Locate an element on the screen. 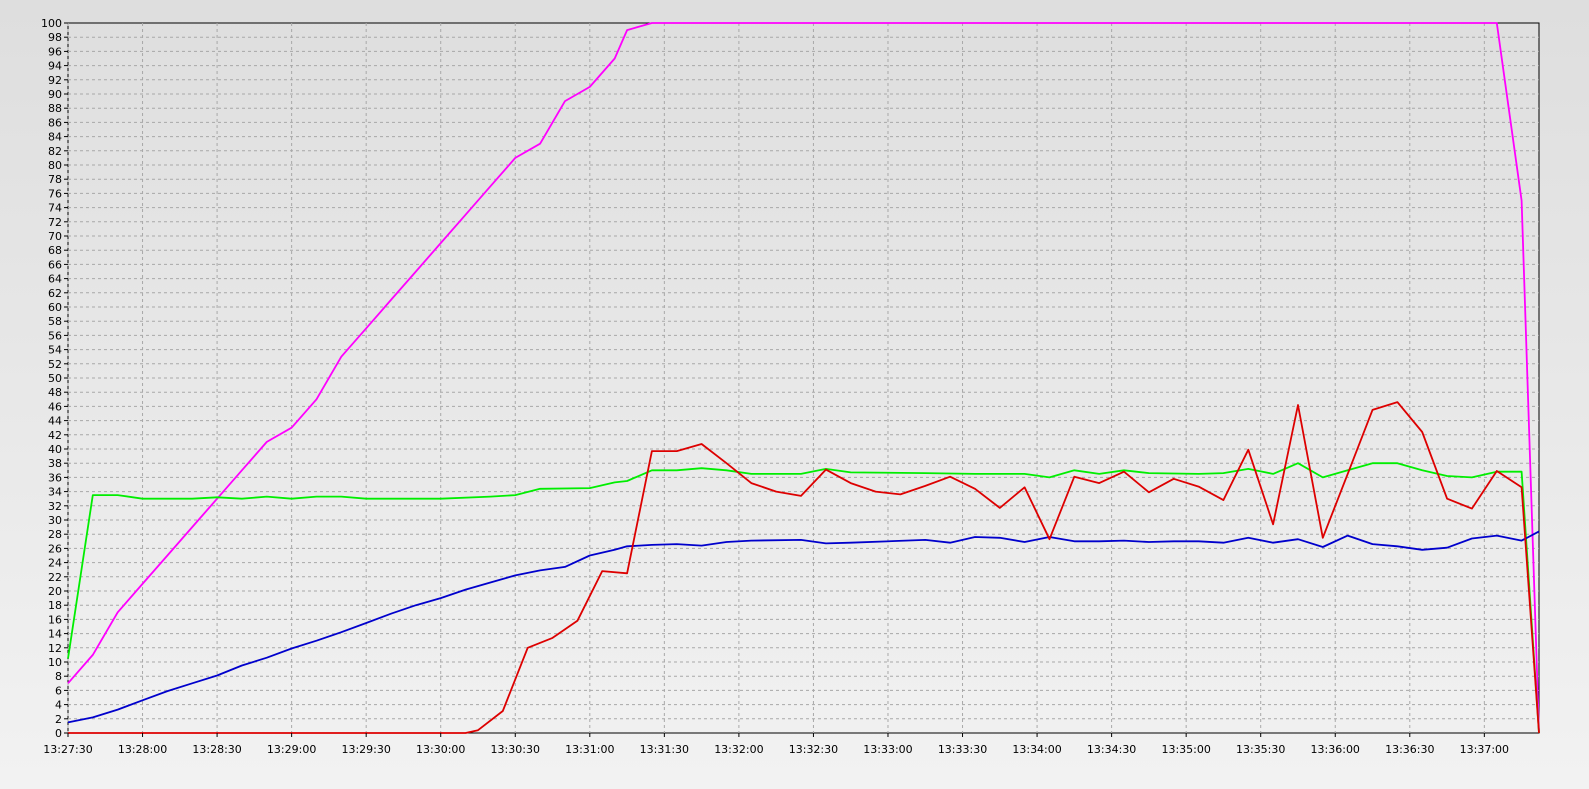 The height and width of the screenshot is (789, 1589). x-tick-label: 13:29:30 is located at coordinates (365, 749).